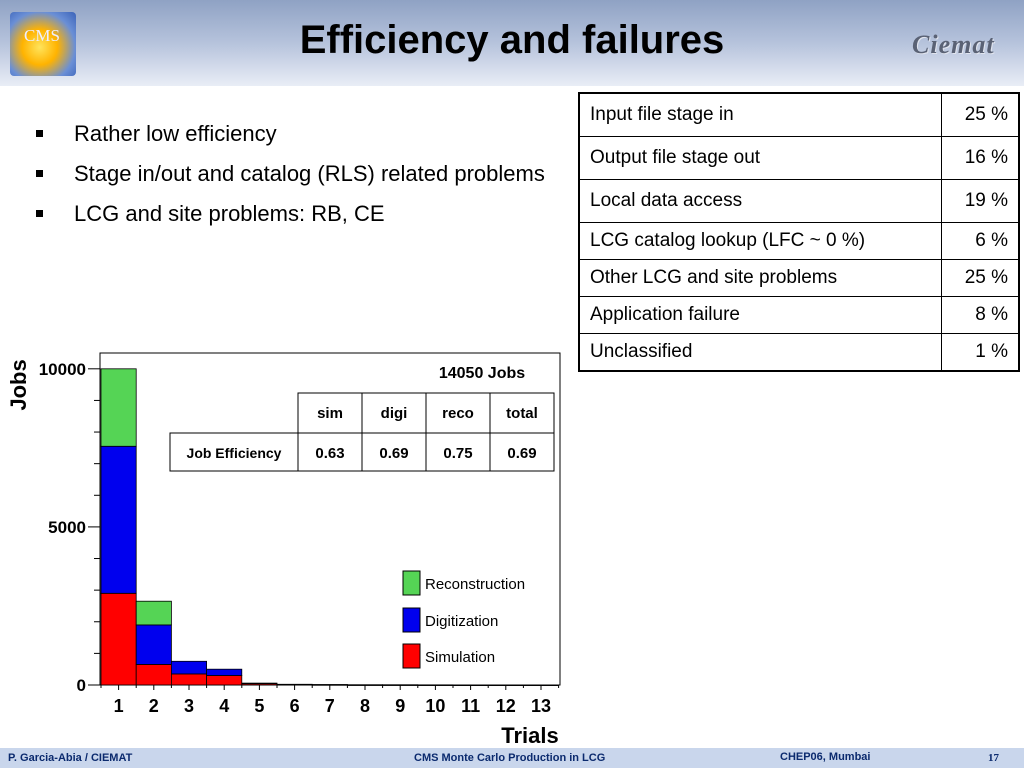 The image size is (1024, 768). What do you see at coordinates (522, 413) in the screenshot?
I see `eff-header-total: total` at bounding box center [522, 413].